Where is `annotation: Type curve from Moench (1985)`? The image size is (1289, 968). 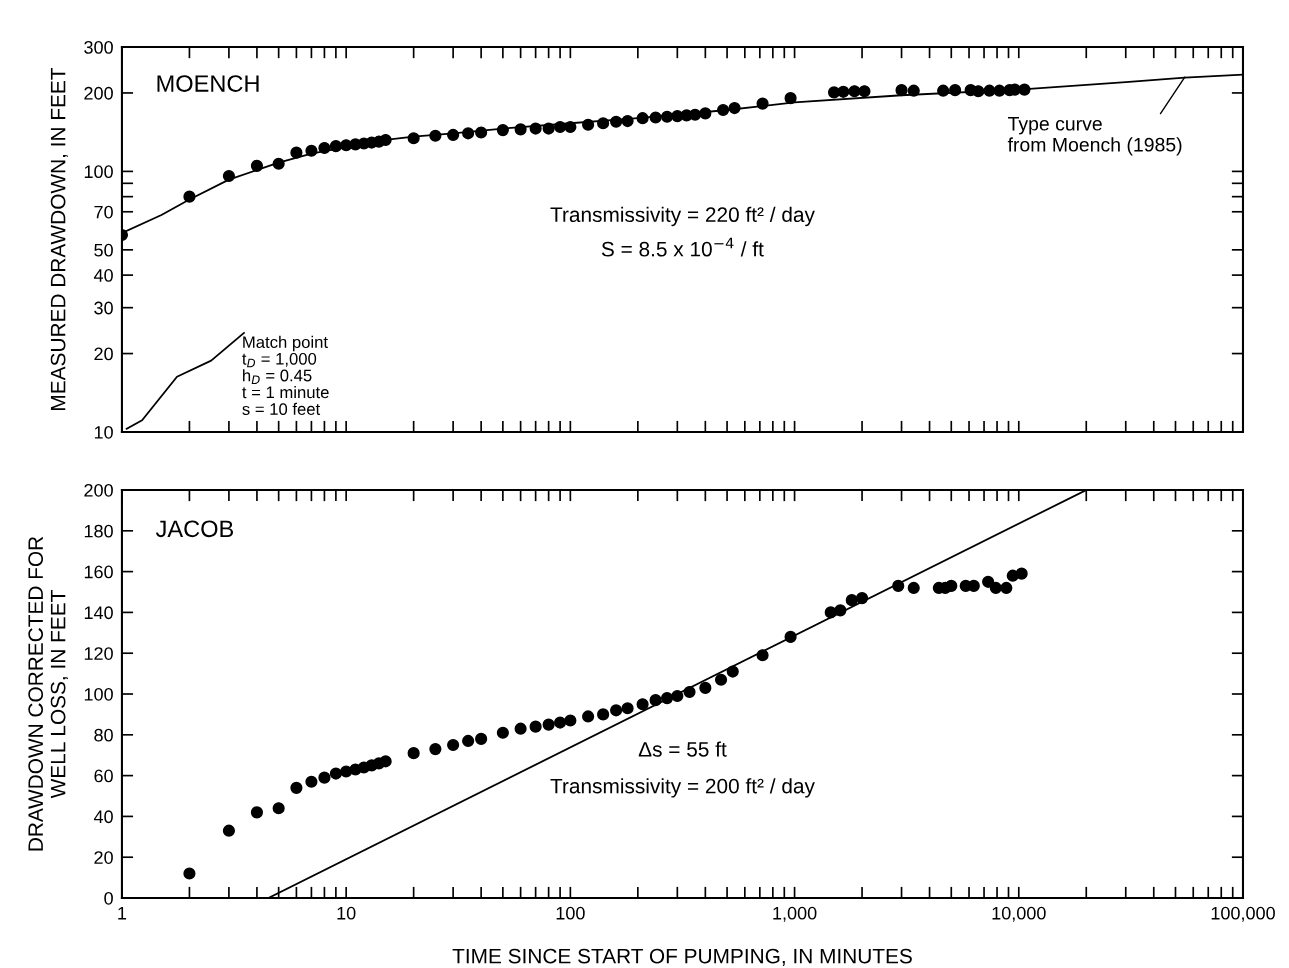
annotation: Type curve from Moench (1985) is located at coordinates (1094, 136).